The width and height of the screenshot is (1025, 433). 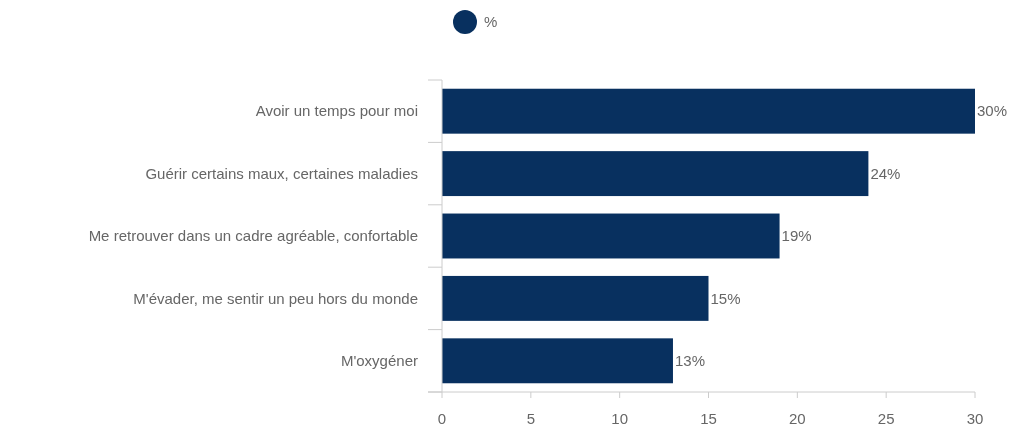 I want to click on x-tick-label: 15, so click(x=708, y=418).